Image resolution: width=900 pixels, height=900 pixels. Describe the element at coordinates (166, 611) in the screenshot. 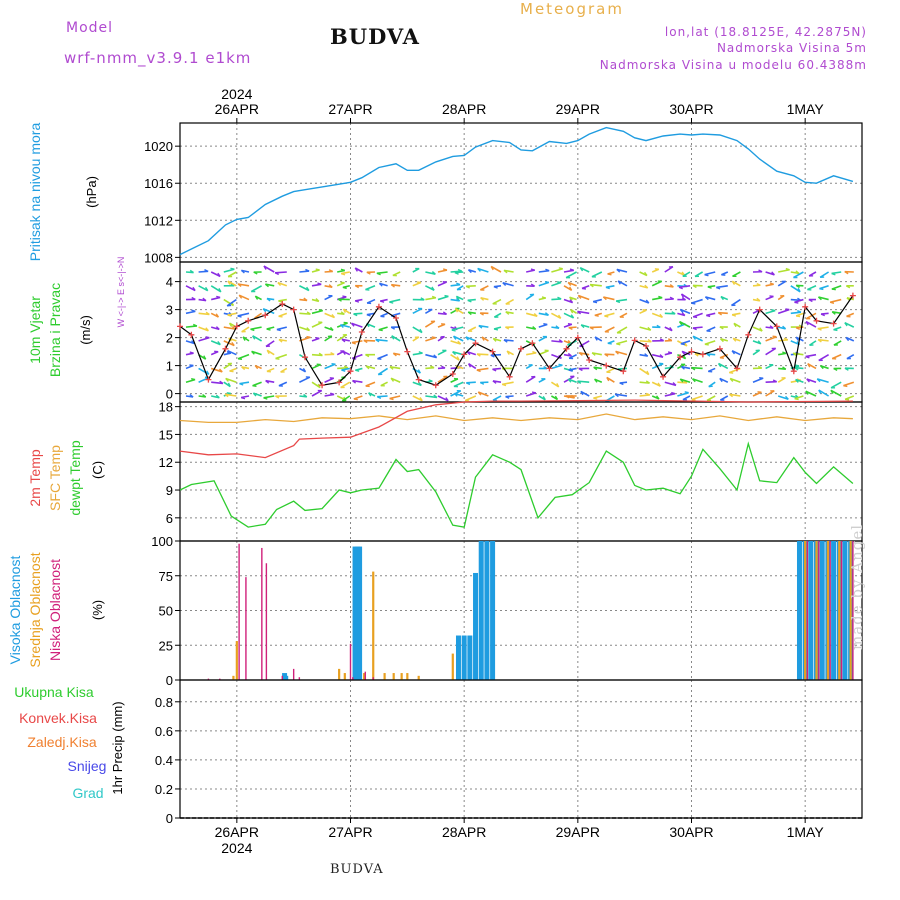

I see `y-tick-label: 50` at that location.